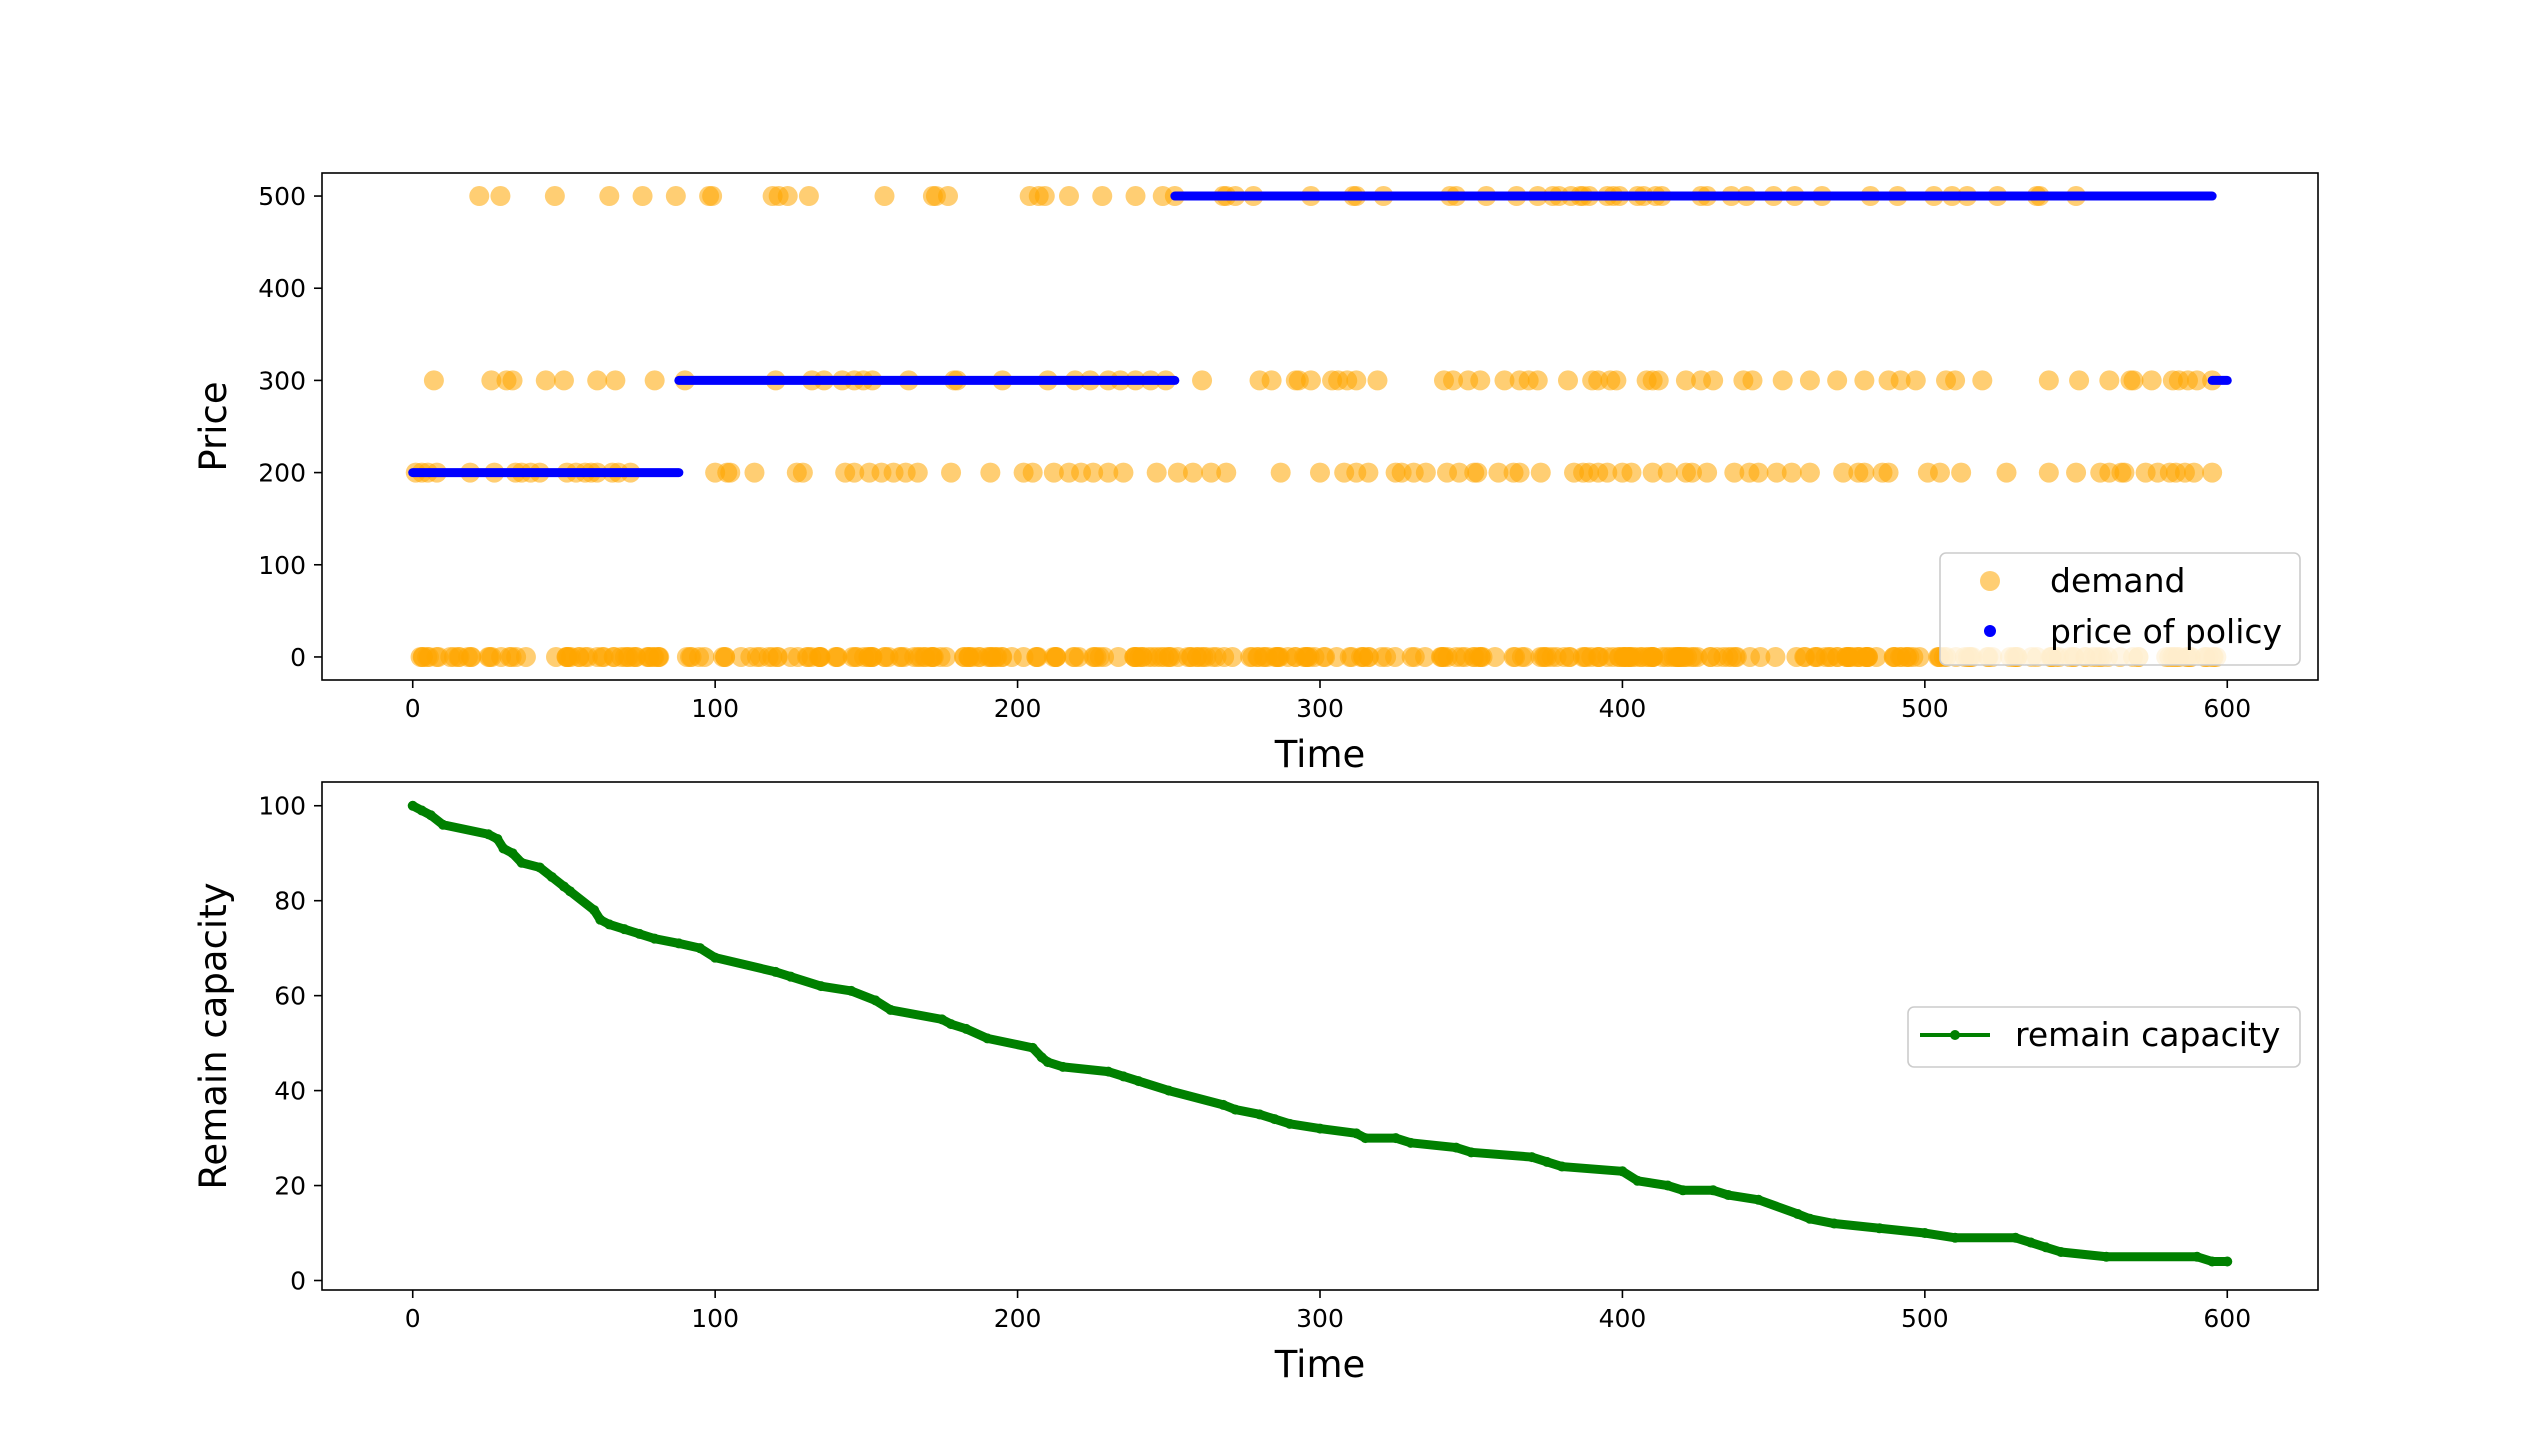  I want to click on series-price-of-policy, so click(1320, 334).